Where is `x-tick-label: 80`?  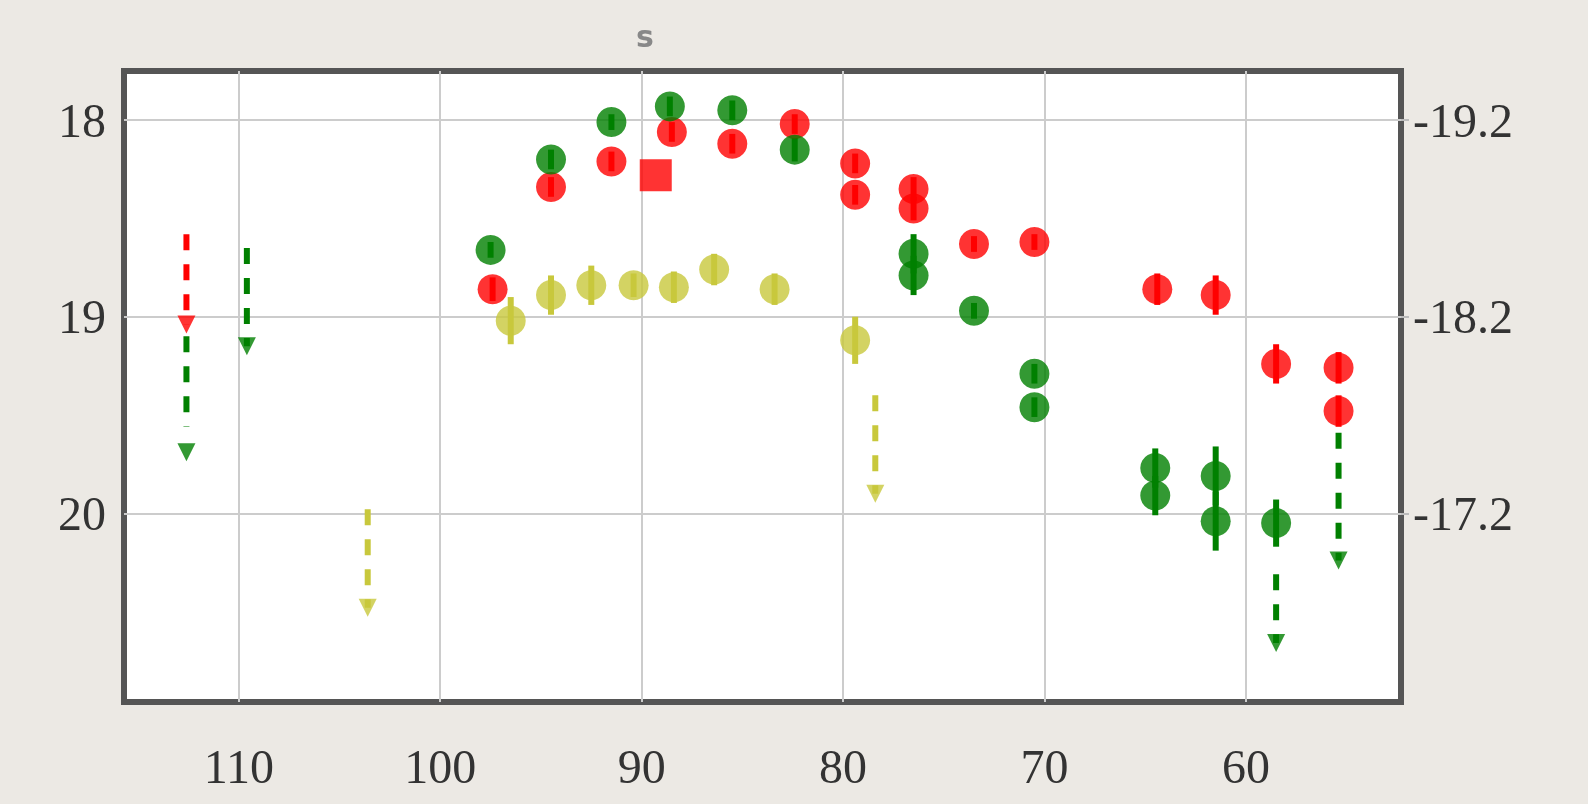
x-tick-label: 80 is located at coordinates (843, 766).